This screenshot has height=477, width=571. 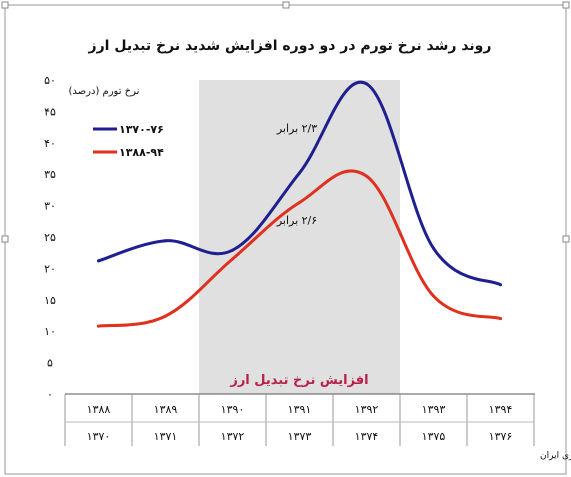 What do you see at coordinates (501, 409) in the screenshot?
I see `x-tick-label: ۱۳۹۴` at bounding box center [501, 409].